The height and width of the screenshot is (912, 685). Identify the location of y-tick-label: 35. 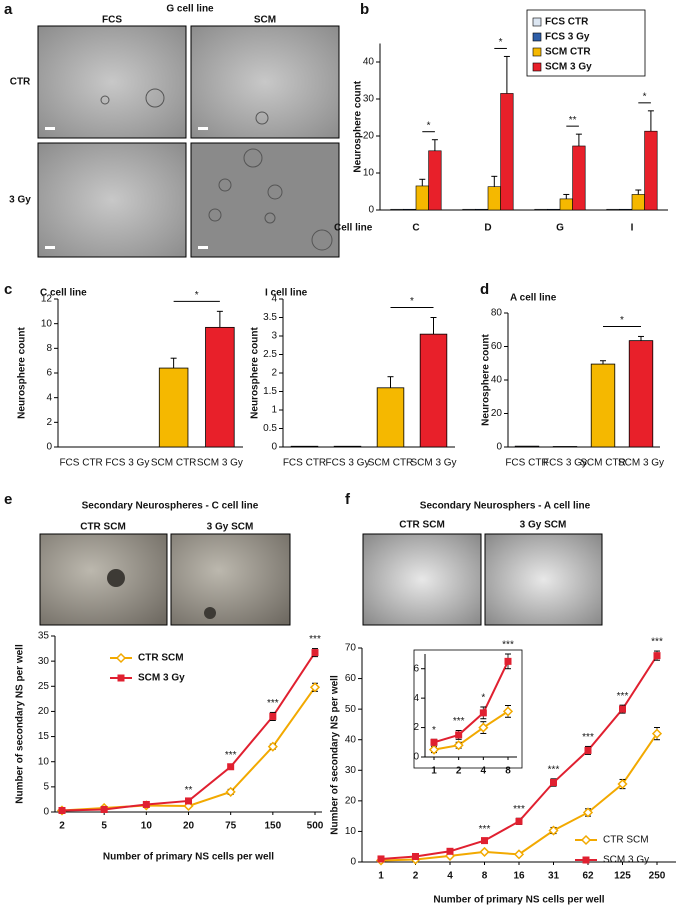
(44, 636).